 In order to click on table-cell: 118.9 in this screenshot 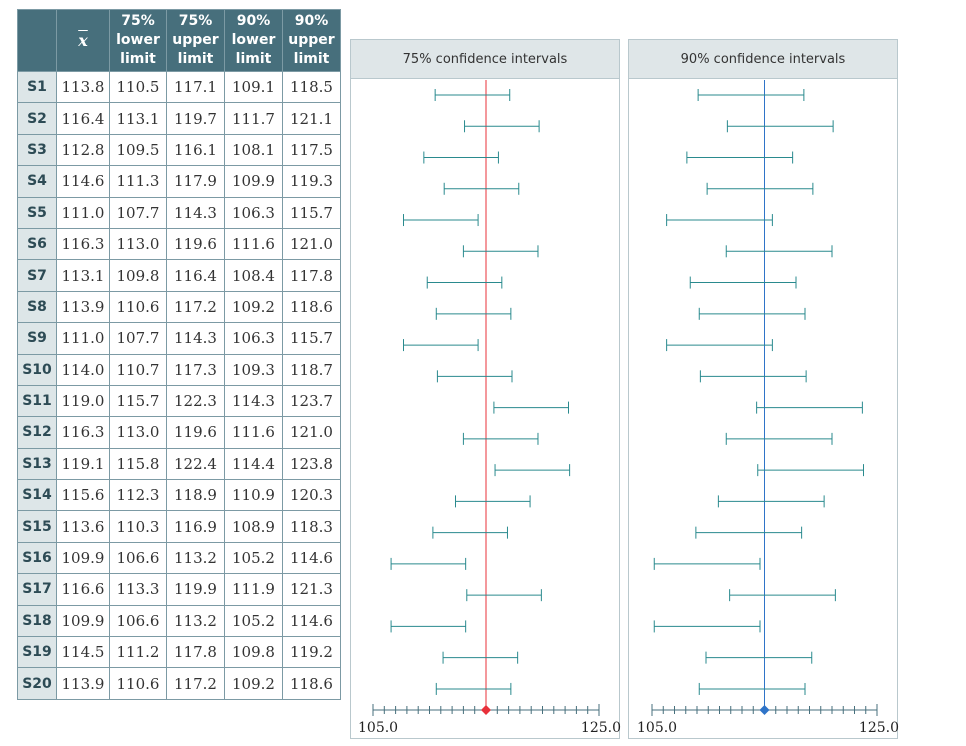, I will do `click(195, 495)`.